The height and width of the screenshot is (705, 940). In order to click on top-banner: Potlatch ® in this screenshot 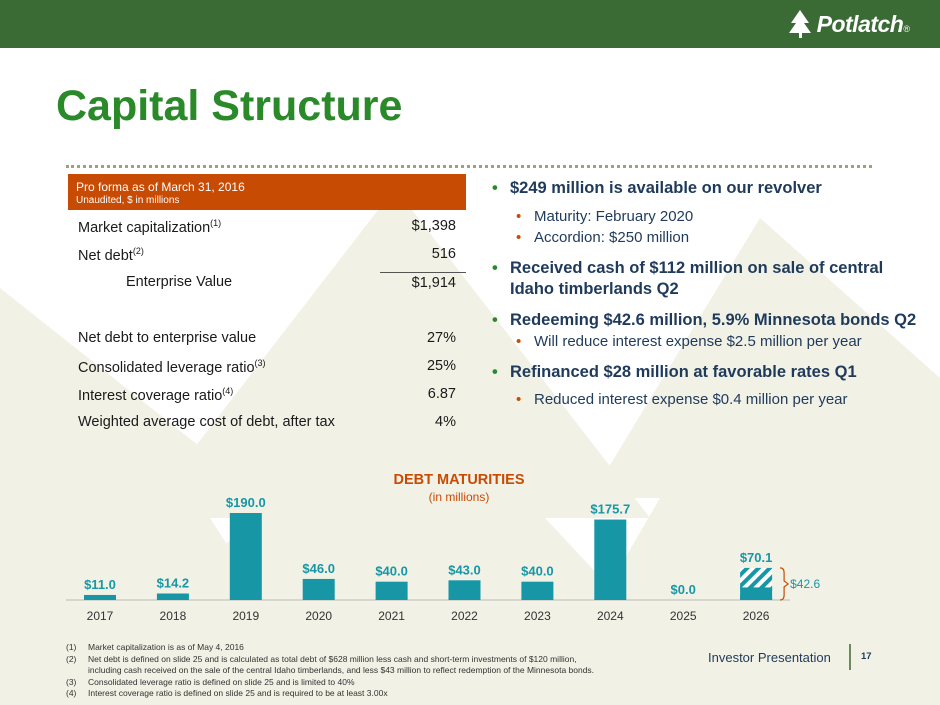, I will do `click(470, 24)`.